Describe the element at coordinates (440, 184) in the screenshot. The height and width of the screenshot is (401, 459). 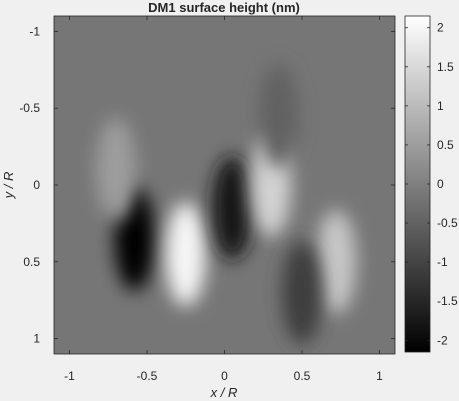
I see `colorbar-tick-label: 0` at that location.